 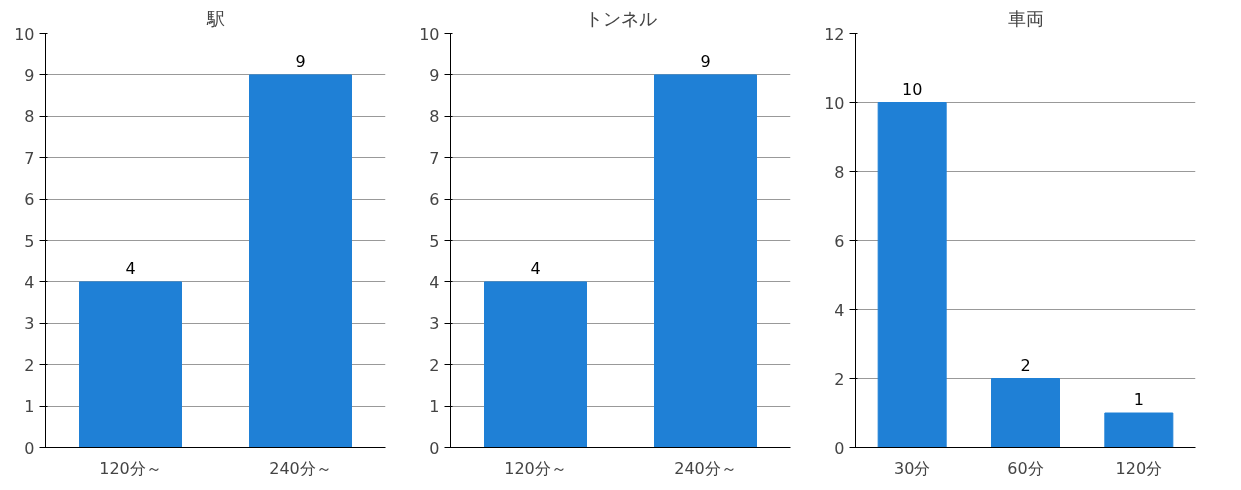 I want to click on data-label: 10, so click(x=912, y=89).